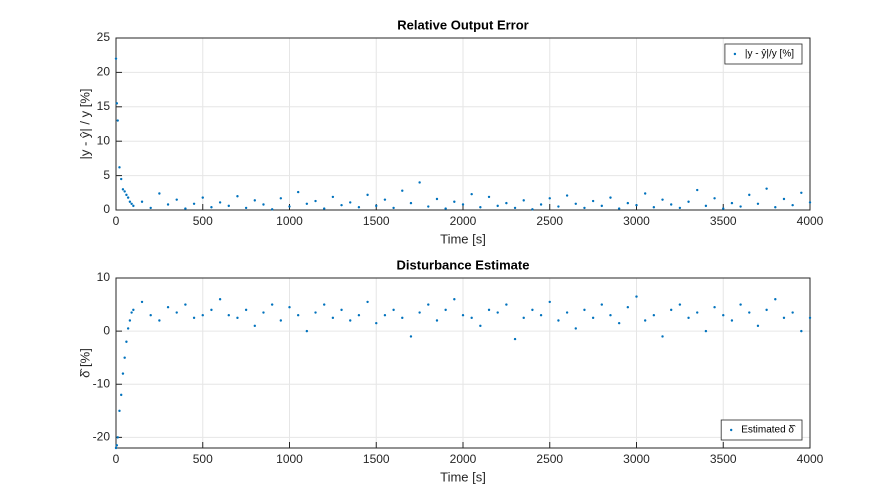  Describe the element at coordinates (462, 24) in the screenshot. I see `chart-title: Relative Output Error` at that location.